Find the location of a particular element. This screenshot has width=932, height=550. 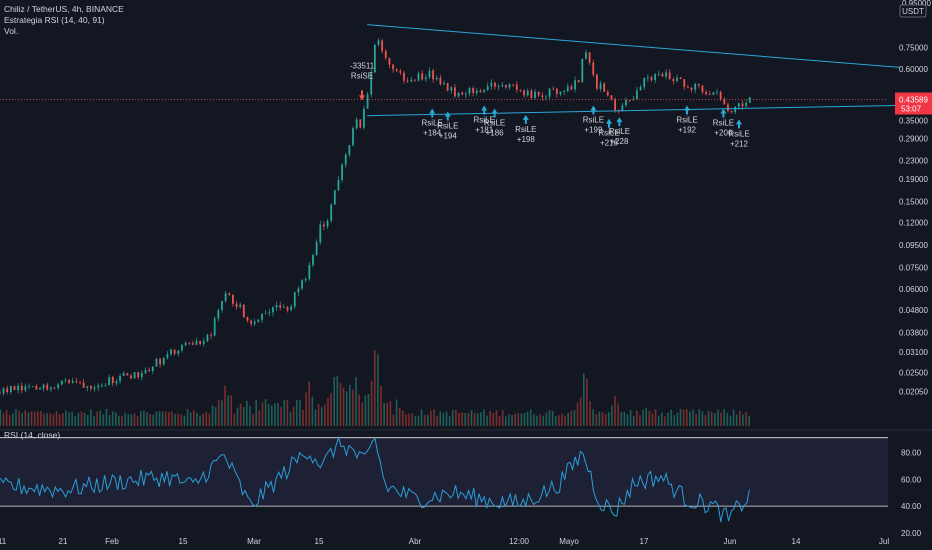

time-tick-label: Mar is located at coordinates (254, 541).